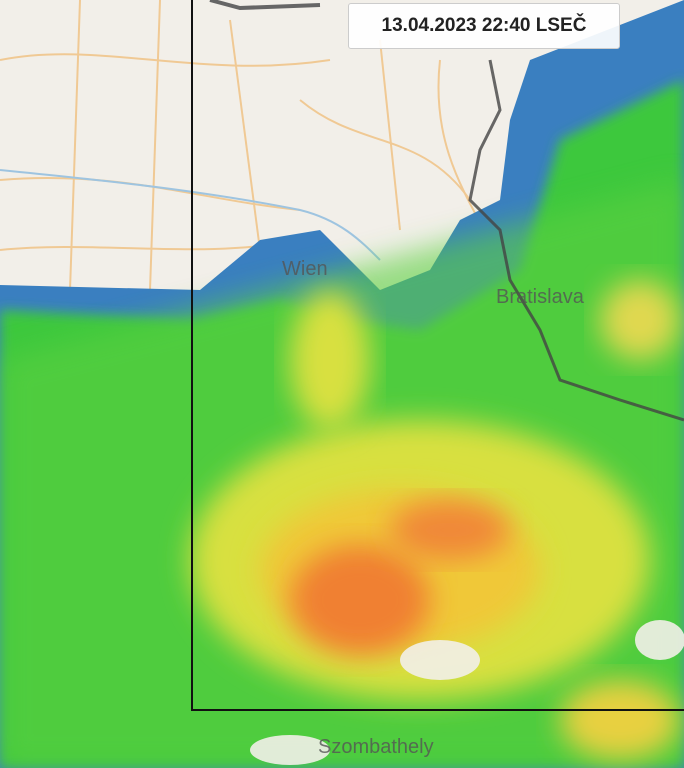  I want to click on country-border-north, so click(265, 5).